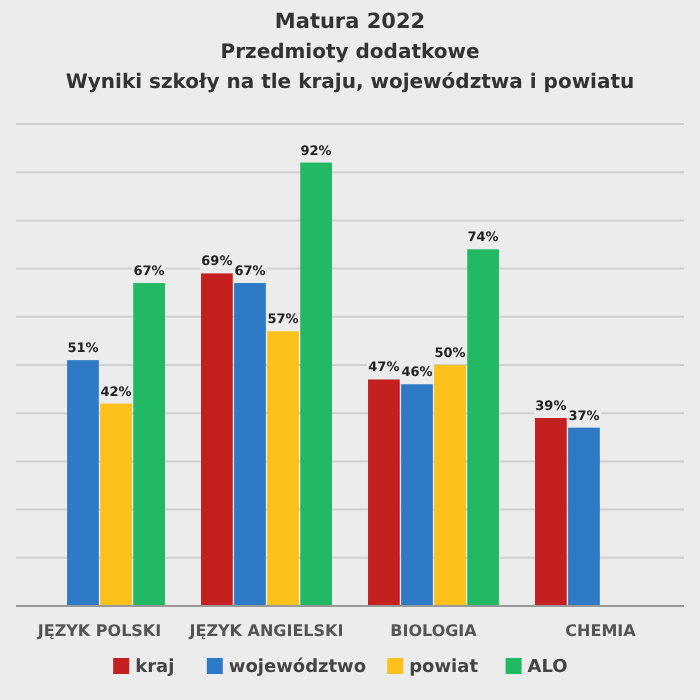 The height and width of the screenshot is (700, 700). I want to click on x-tick-label: CHEMIA, so click(601, 631).